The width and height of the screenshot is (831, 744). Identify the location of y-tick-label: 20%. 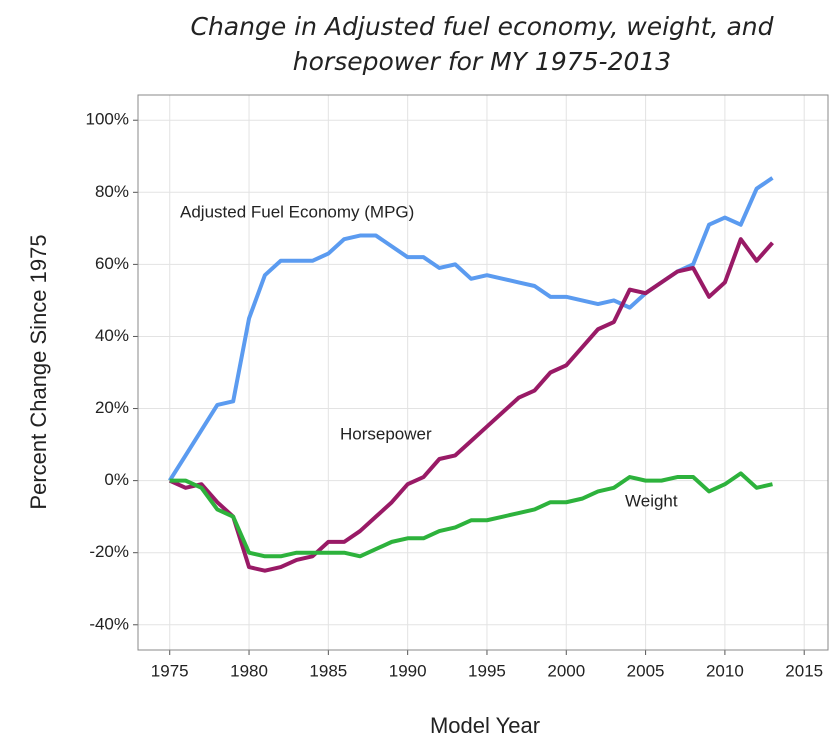
(112, 407).